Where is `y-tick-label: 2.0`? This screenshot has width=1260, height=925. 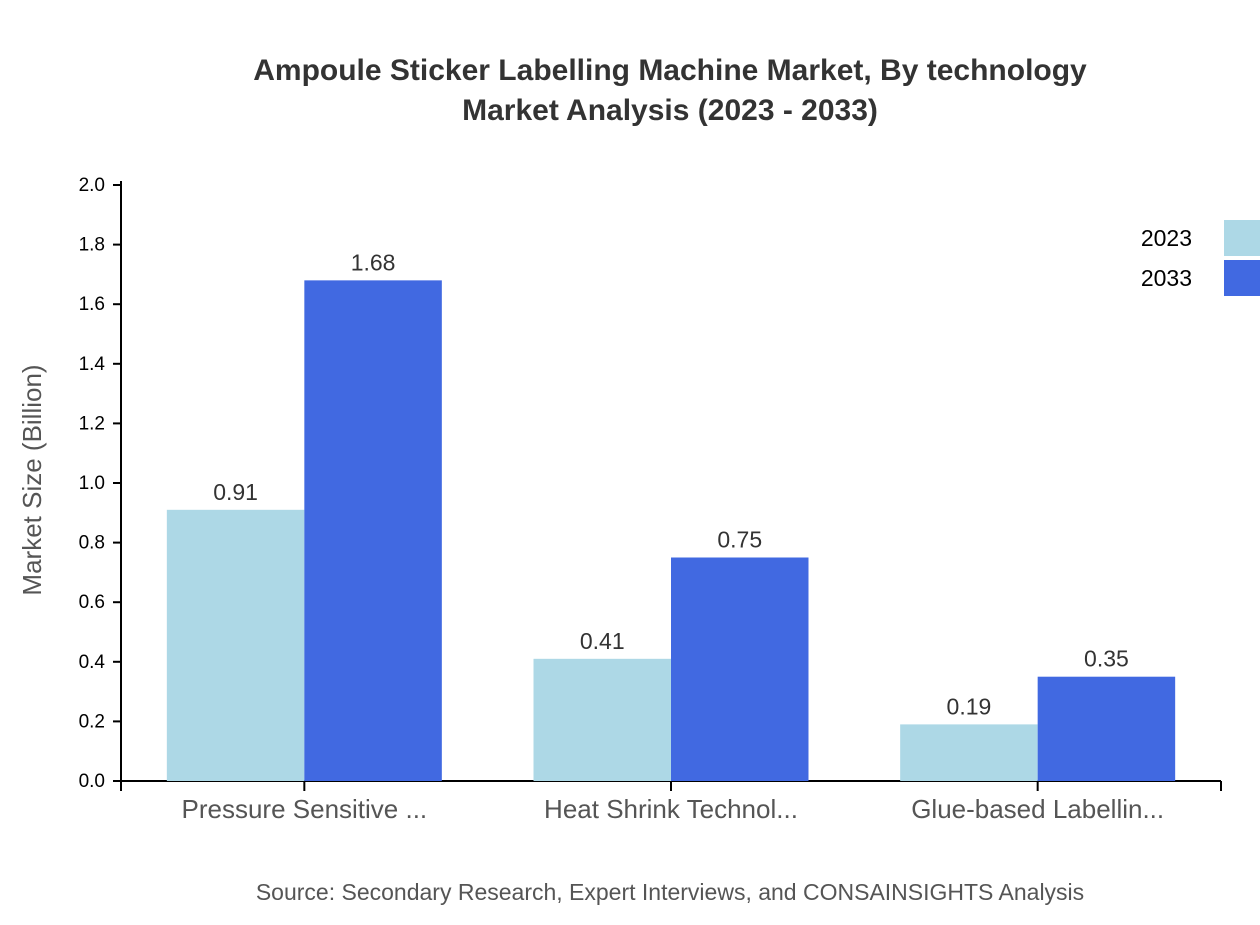 y-tick-label: 2.0 is located at coordinates (92, 185).